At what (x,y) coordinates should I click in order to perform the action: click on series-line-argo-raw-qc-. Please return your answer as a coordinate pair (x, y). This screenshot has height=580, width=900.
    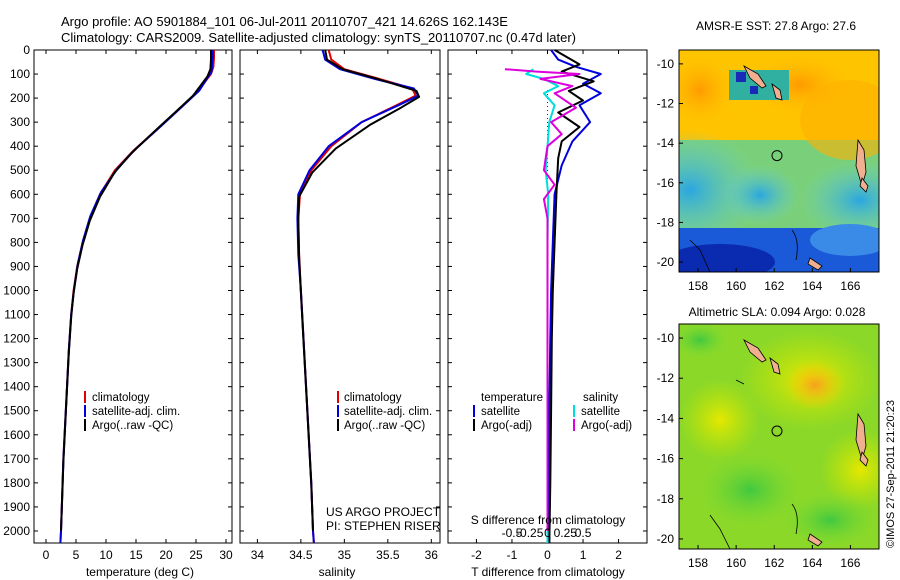
    Looking at the image, I should click on (359, 290).